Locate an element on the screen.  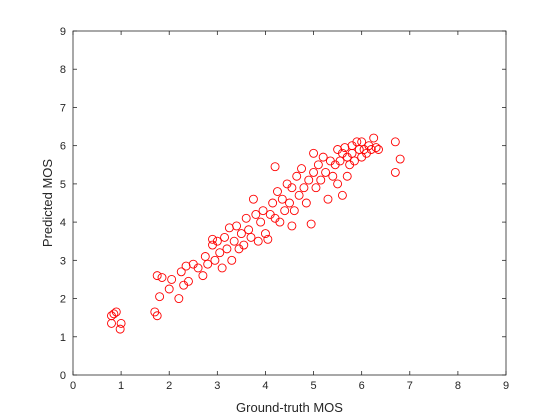
x-tick-label: 9 is located at coordinates (506, 386).